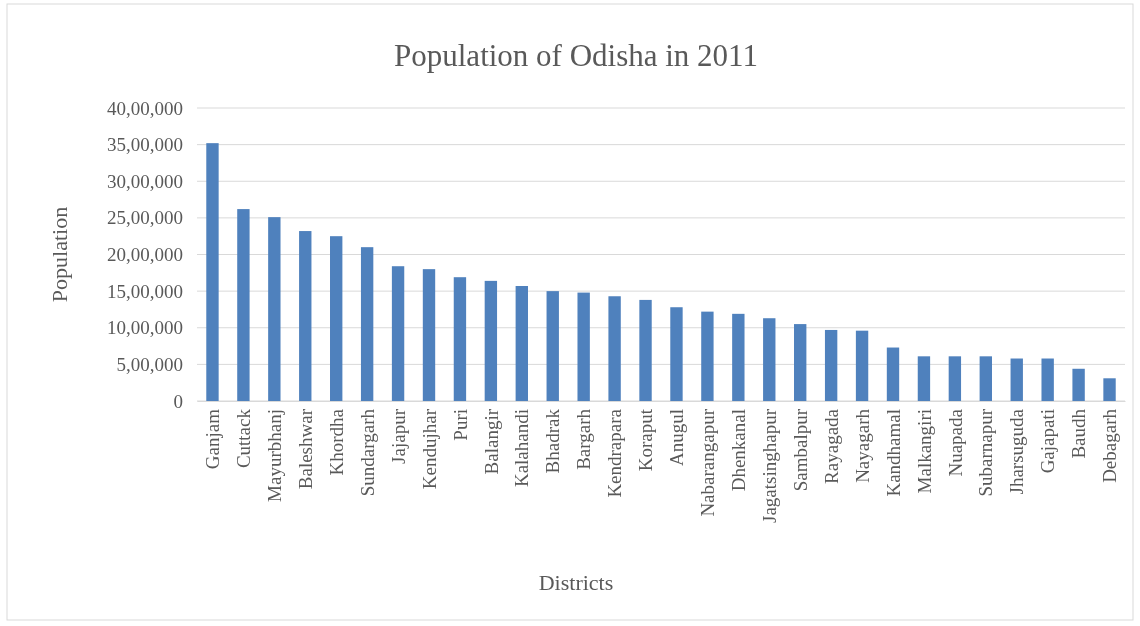  What do you see at coordinates (893, 453) in the screenshot?
I see `x-tick-label: Kandhamal` at bounding box center [893, 453].